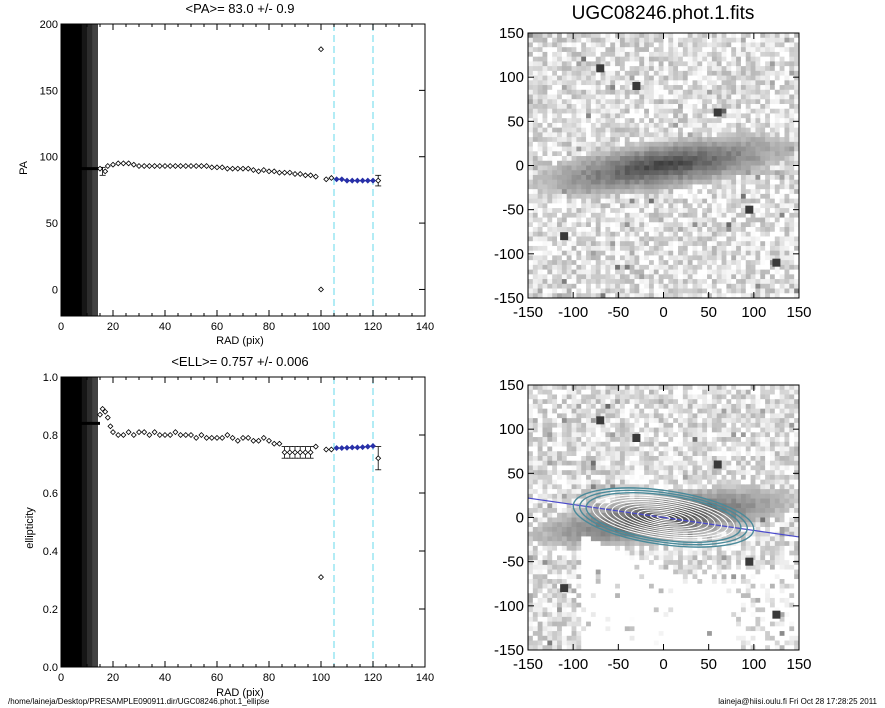 The image size is (885, 708). I want to click on pa-x-axis-label: RAD (pix), so click(240, 341).